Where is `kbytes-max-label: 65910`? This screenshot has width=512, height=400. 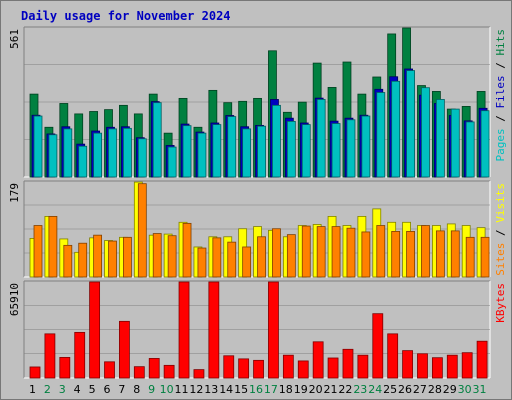 kbytes-max-label: 65910 is located at coordinates (14, 299).